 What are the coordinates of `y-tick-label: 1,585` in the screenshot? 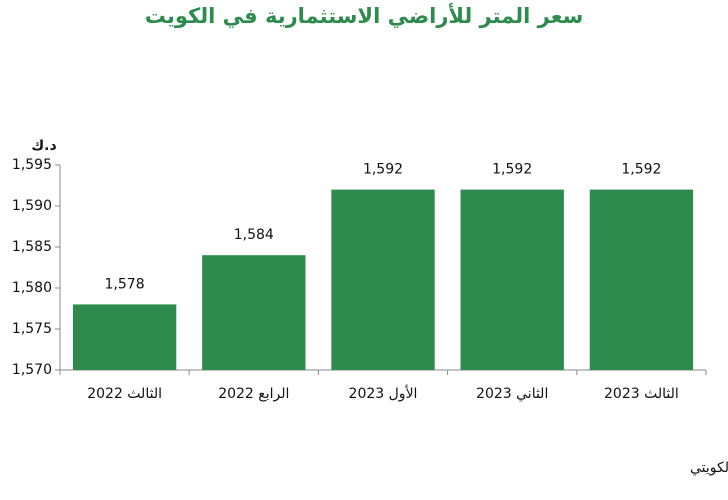 It's located at (32, 247).